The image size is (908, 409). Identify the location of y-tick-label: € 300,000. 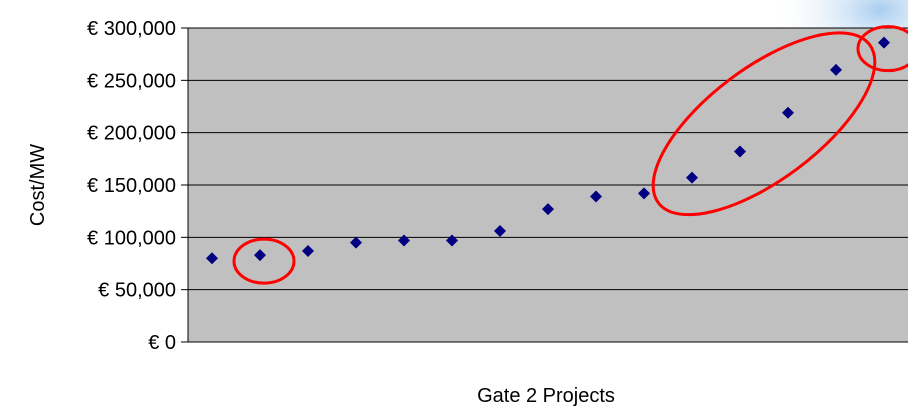
(131, 29).